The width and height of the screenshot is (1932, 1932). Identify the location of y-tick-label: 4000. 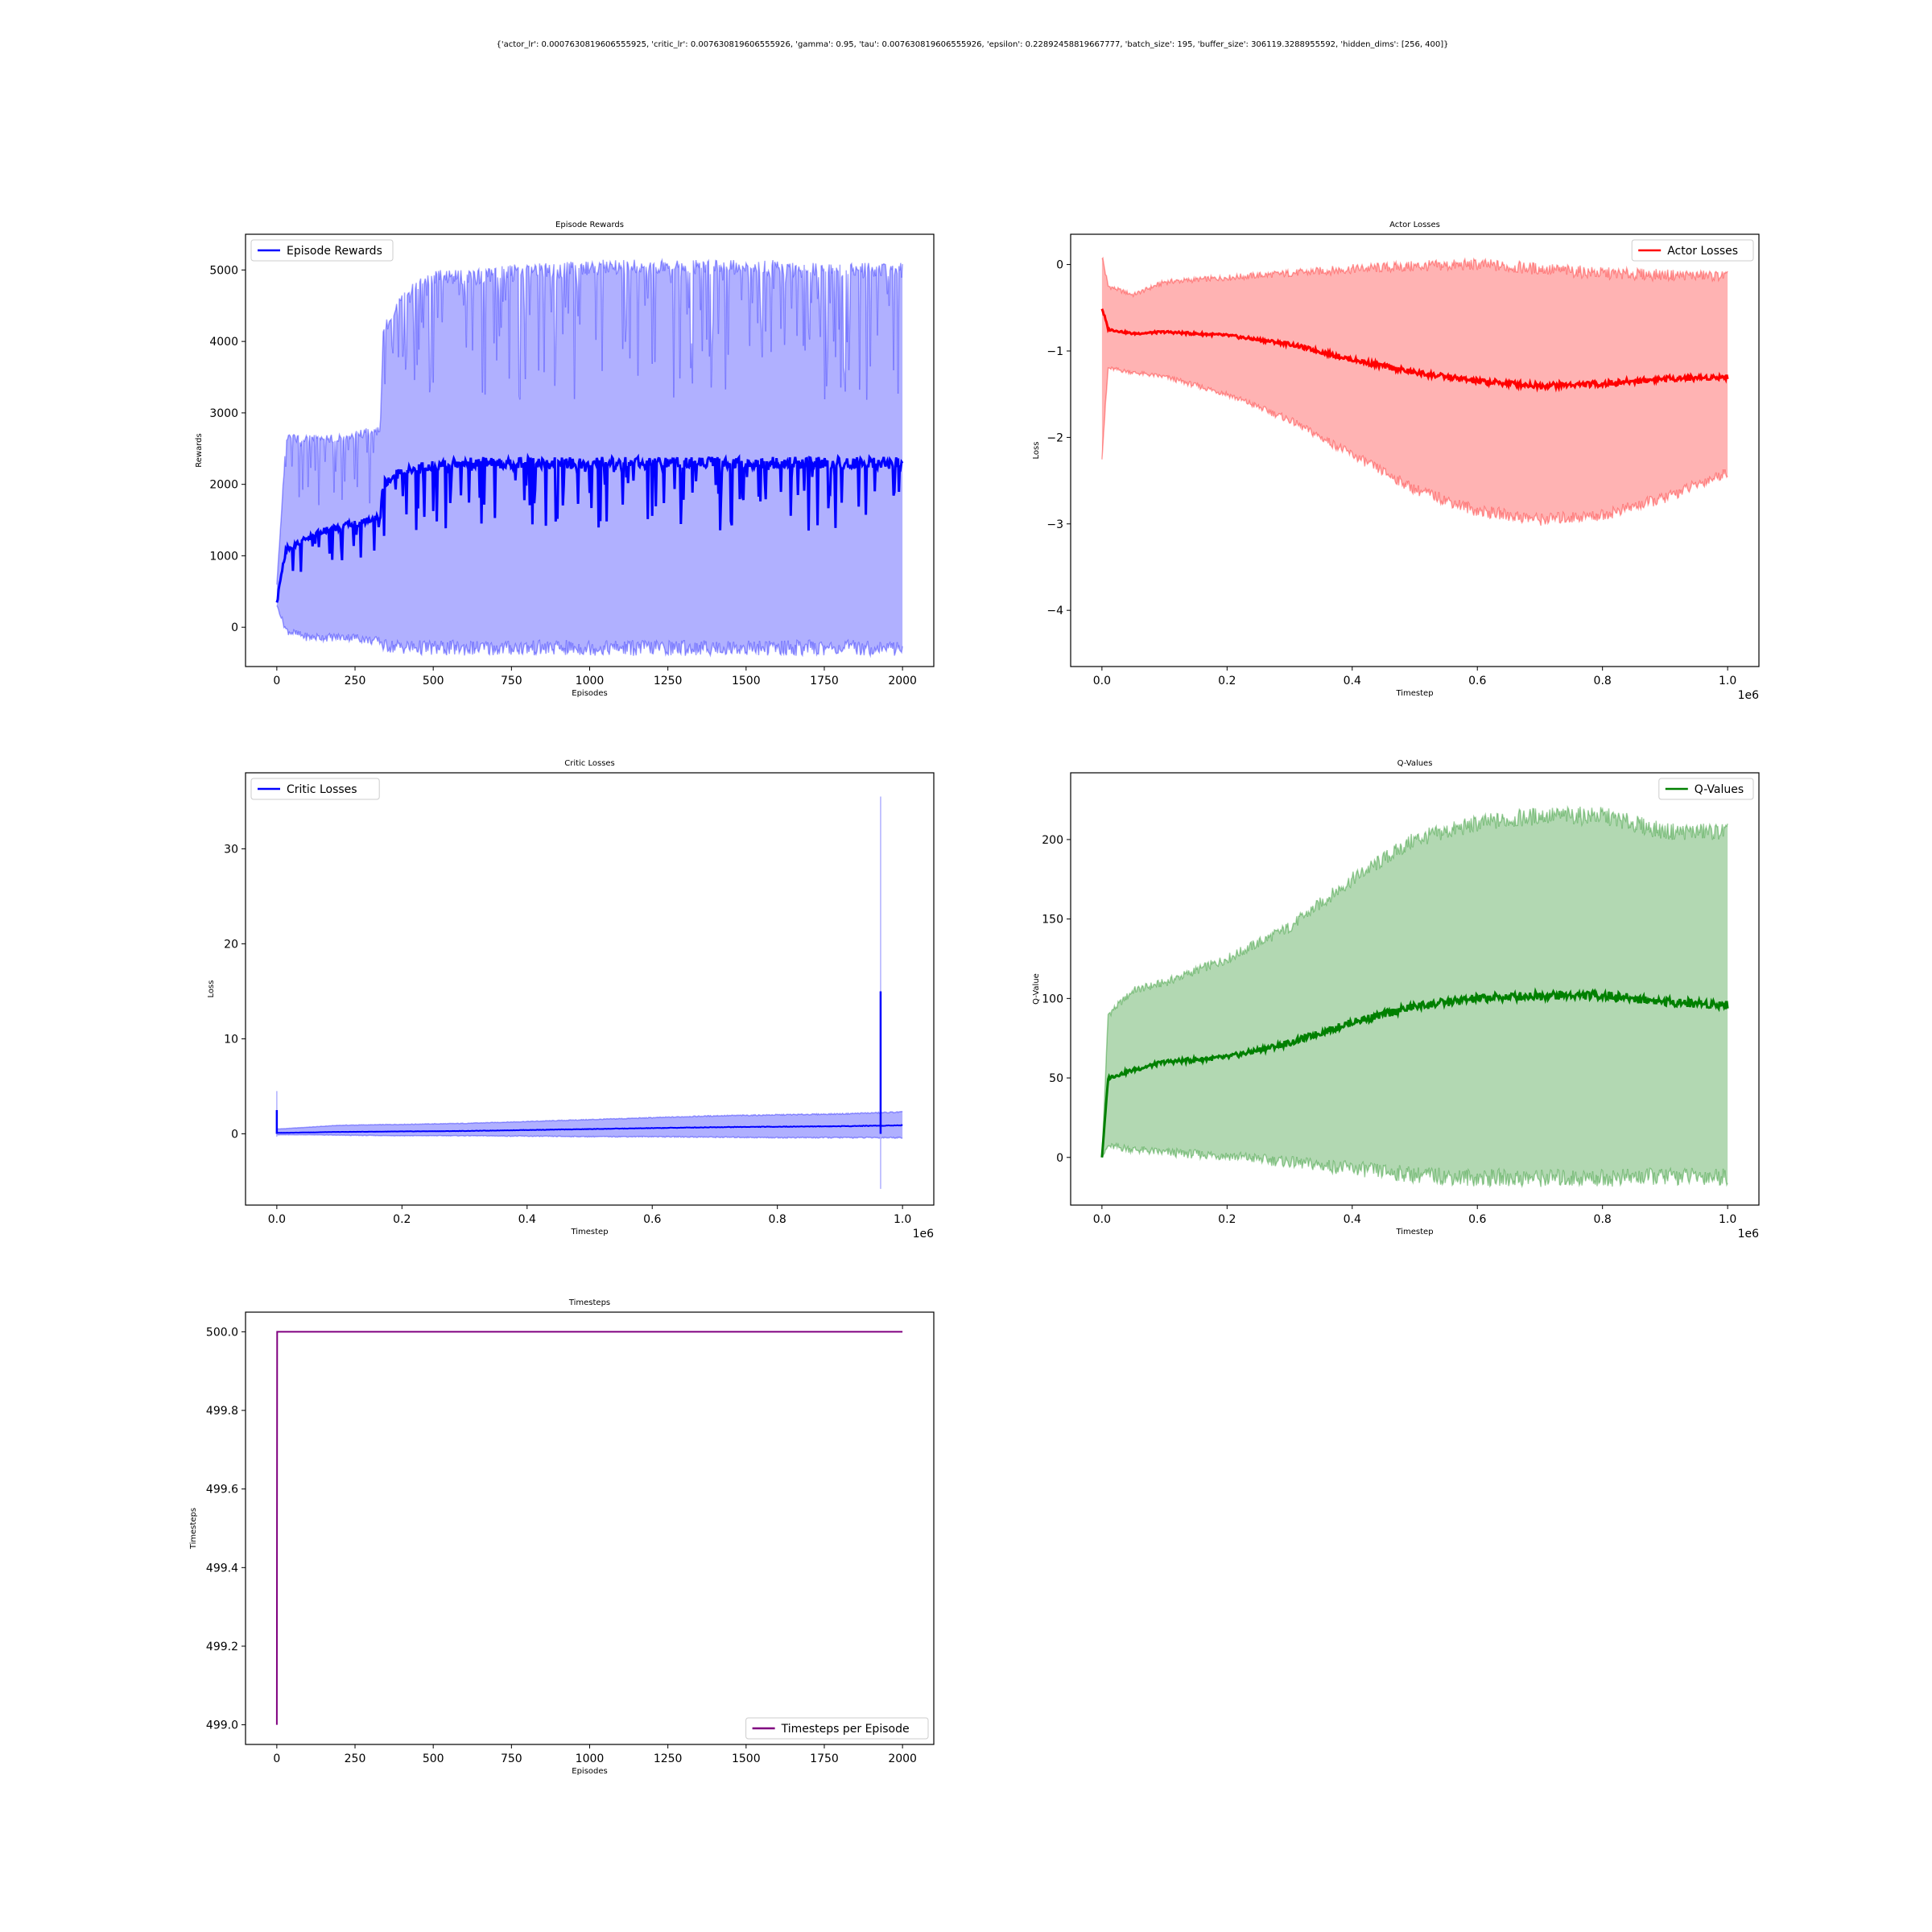
(223, 342).